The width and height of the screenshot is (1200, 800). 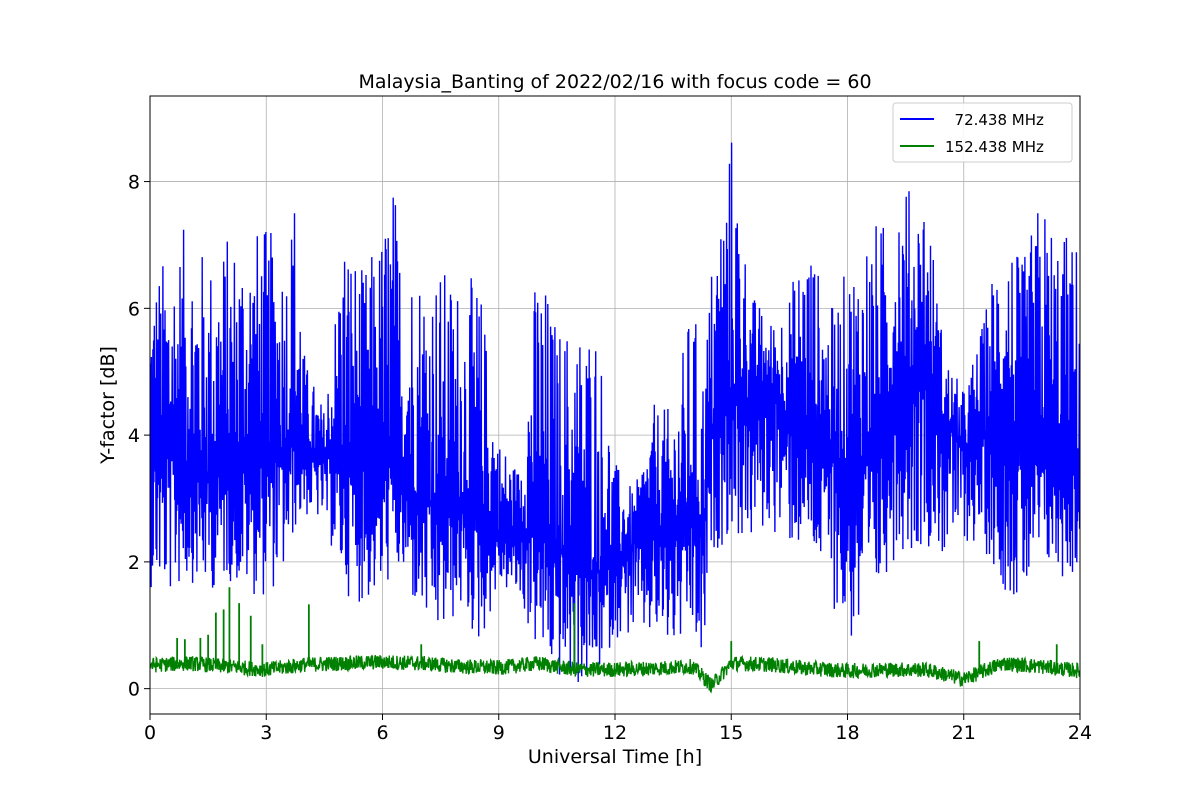 What do you see at coordinates (964, 733) in the screenshot?
I see `x-tick-label: 21` at bounding box center [964, 733].